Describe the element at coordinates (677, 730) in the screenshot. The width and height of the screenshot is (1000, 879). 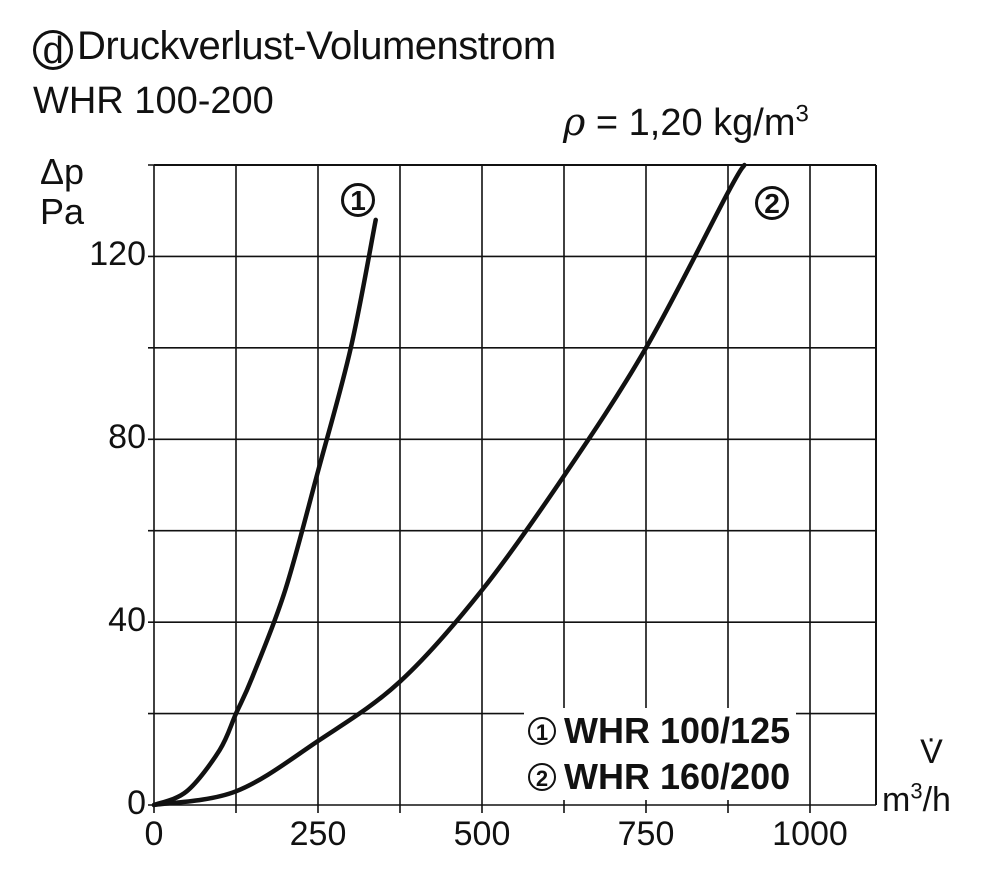
I see `legend-label-1: WHR 100/125` at that location.